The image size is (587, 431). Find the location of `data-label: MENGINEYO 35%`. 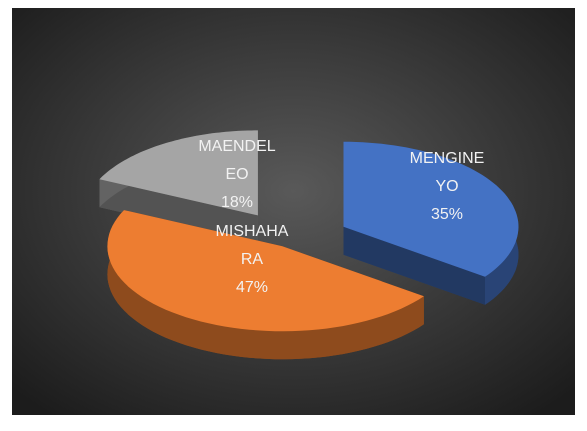

data-label: MENGINEYO 35% is located at coordinates (447, 187).